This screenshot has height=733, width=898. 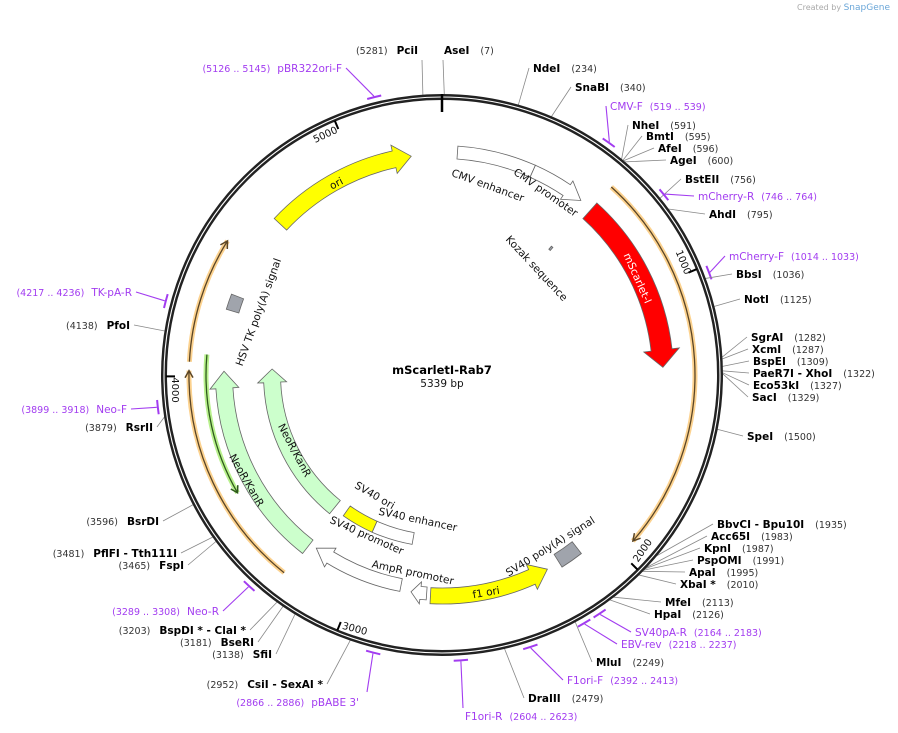 I want to click on enzyme-site-mlui: MluI (2249), so click(x=630, y=663).